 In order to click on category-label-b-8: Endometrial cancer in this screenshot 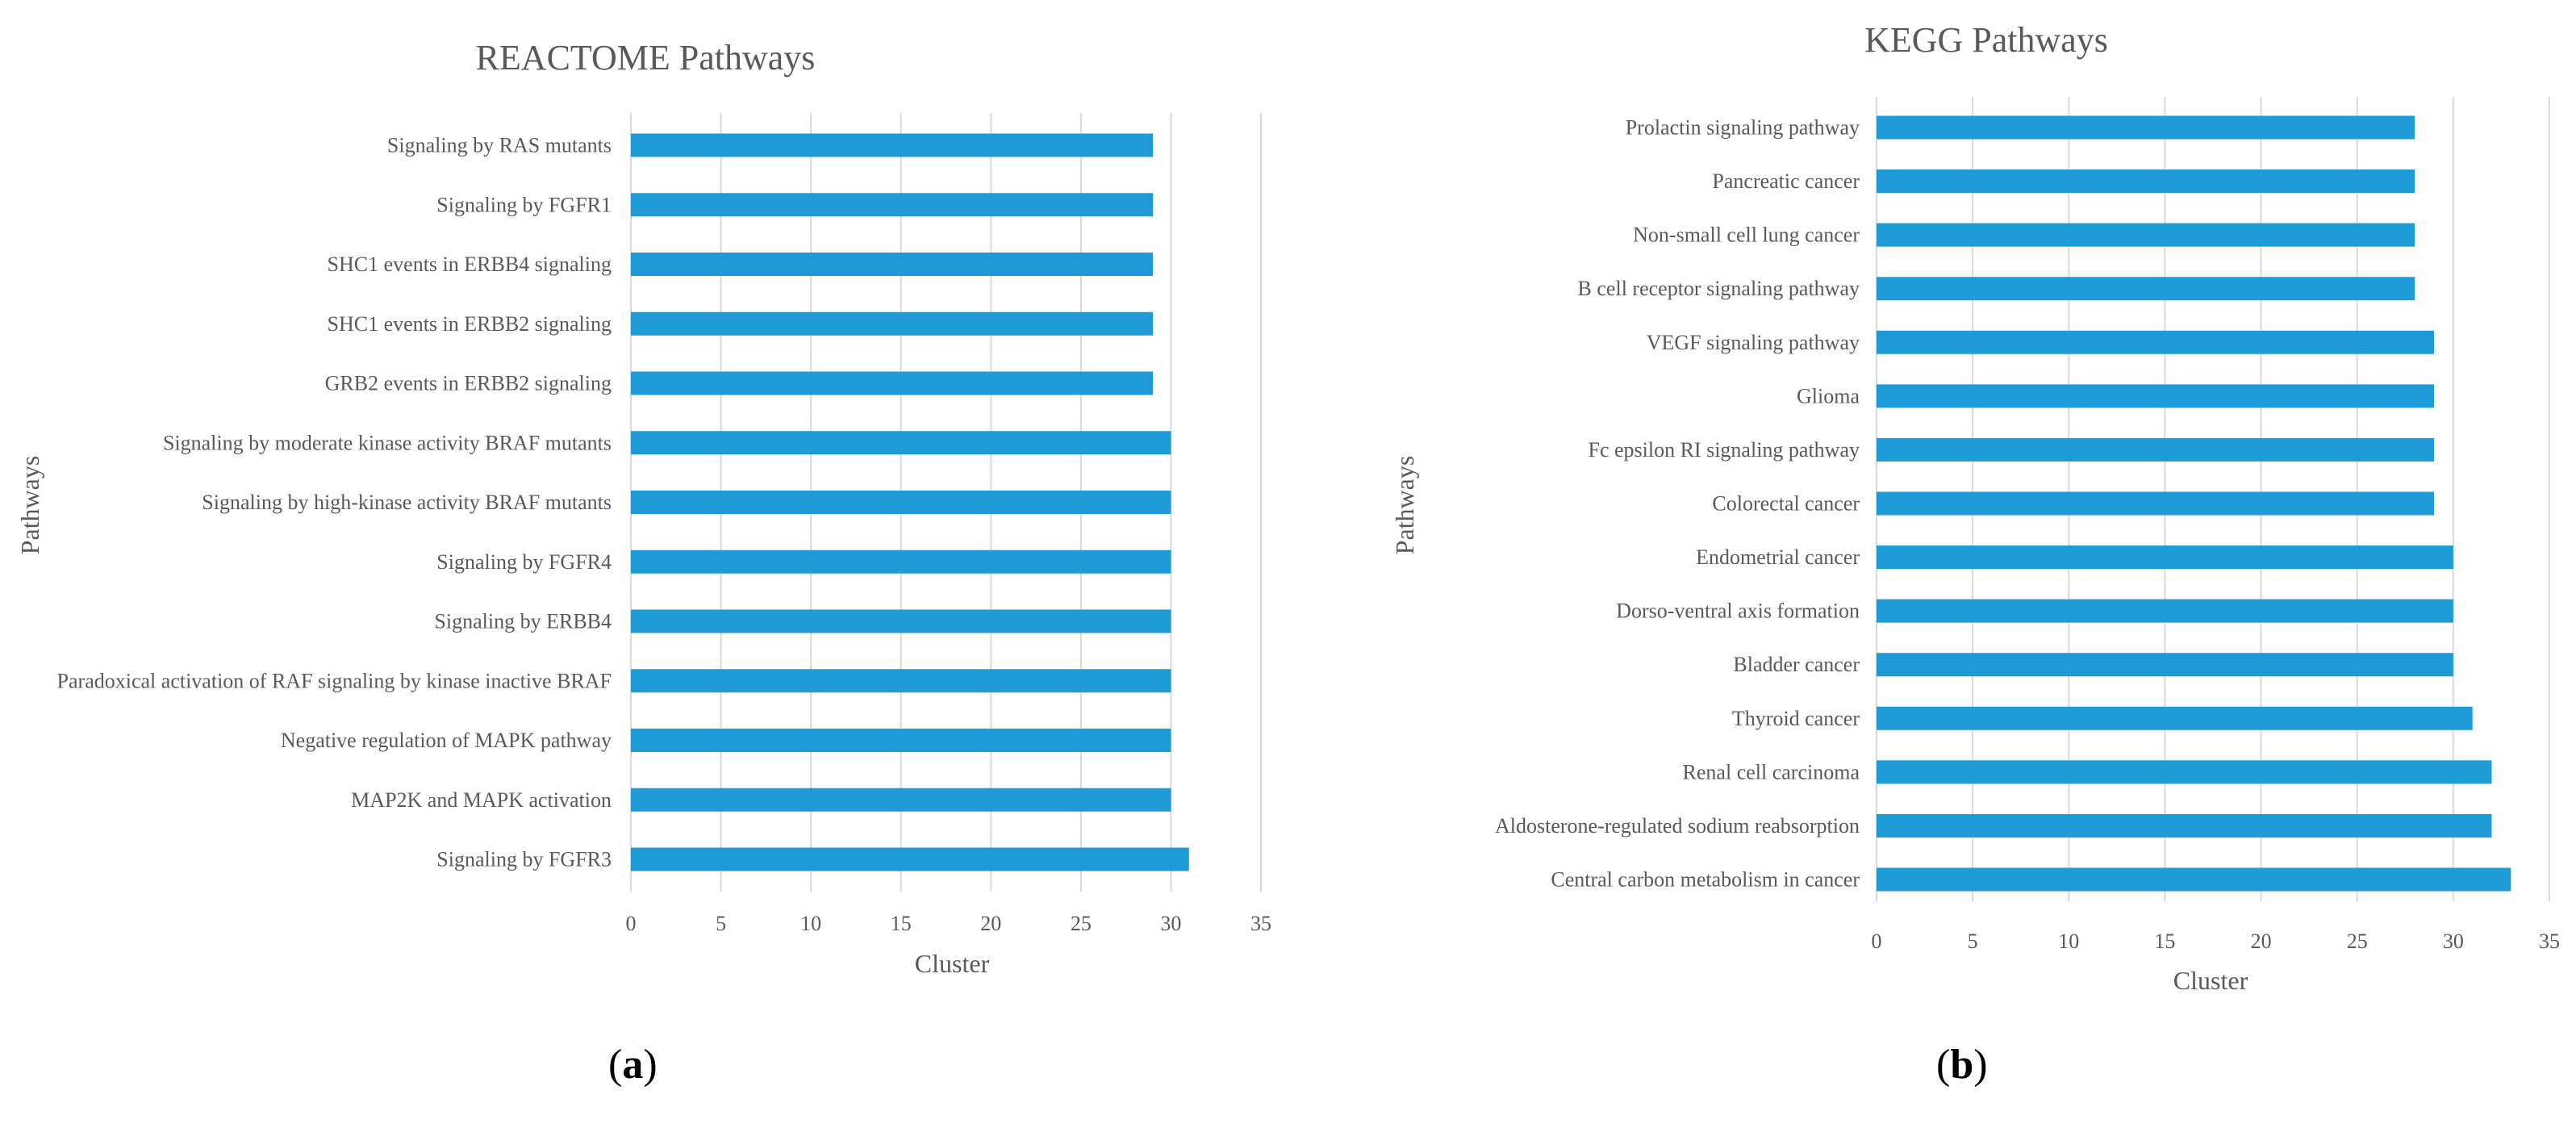, I will do `click(1778, 557)`.